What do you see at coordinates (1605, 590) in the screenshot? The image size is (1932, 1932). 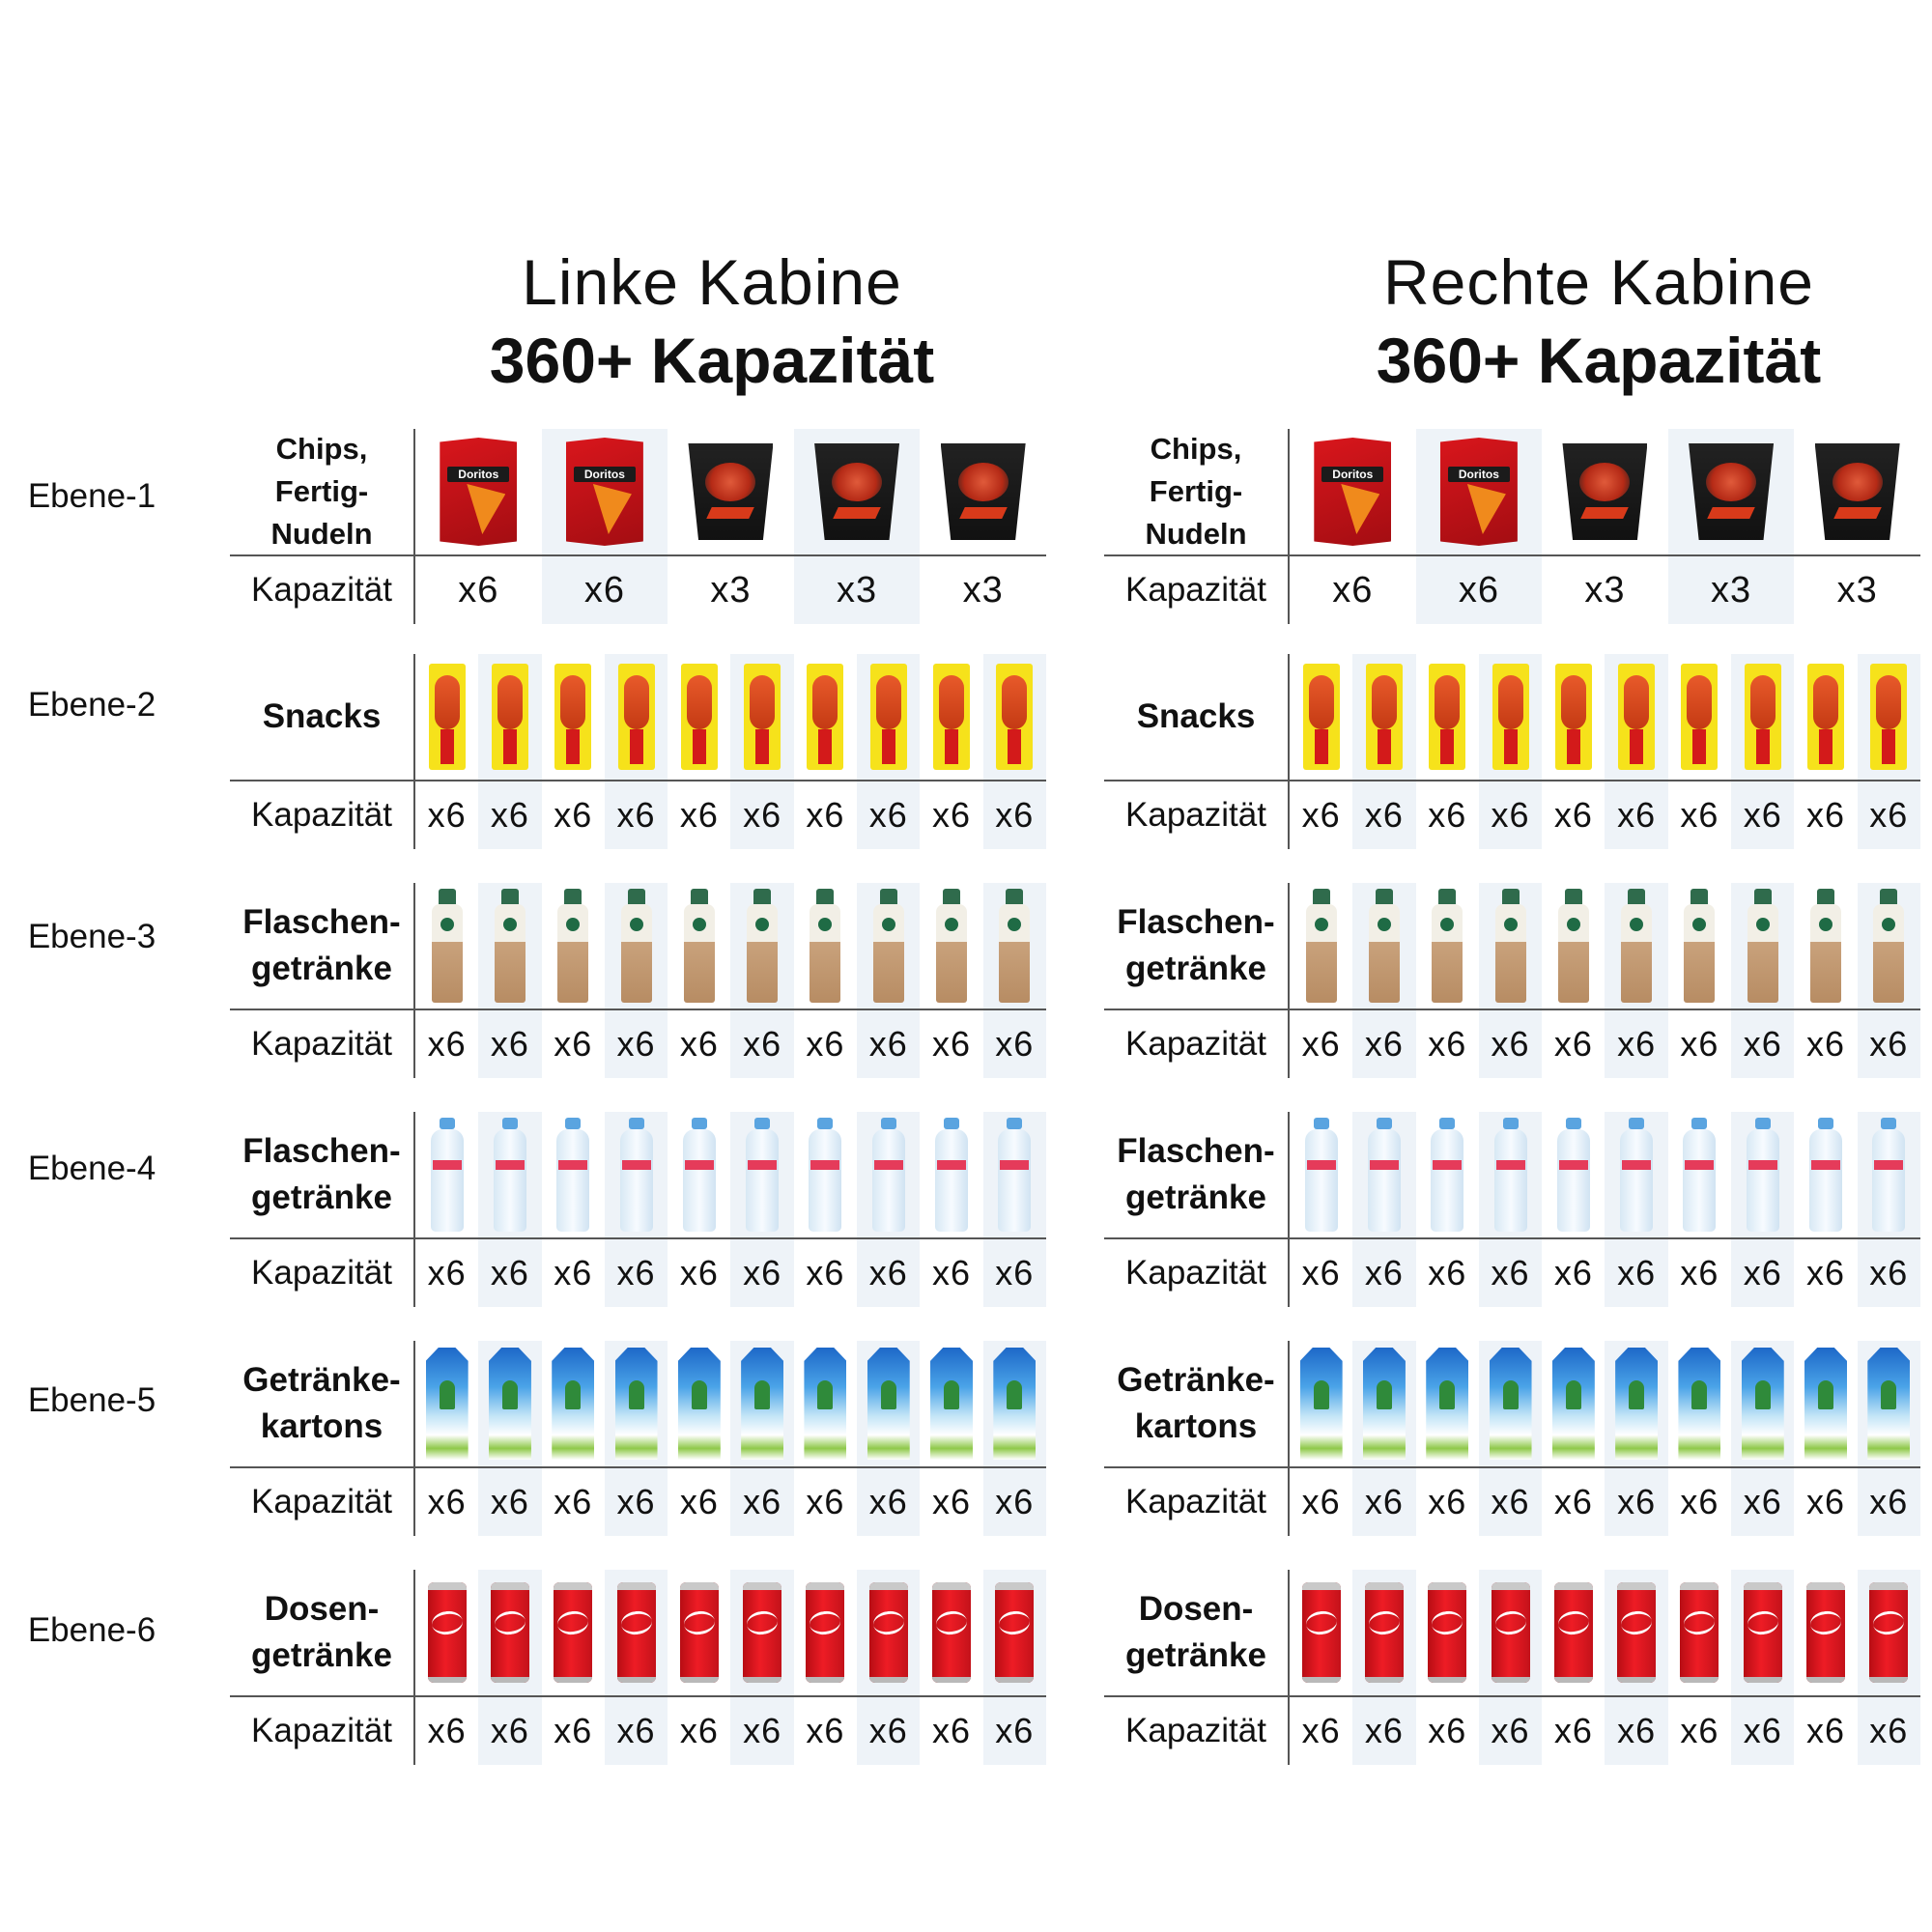 I see `quantity-cell: x3` at bounding box center [1605, 590].